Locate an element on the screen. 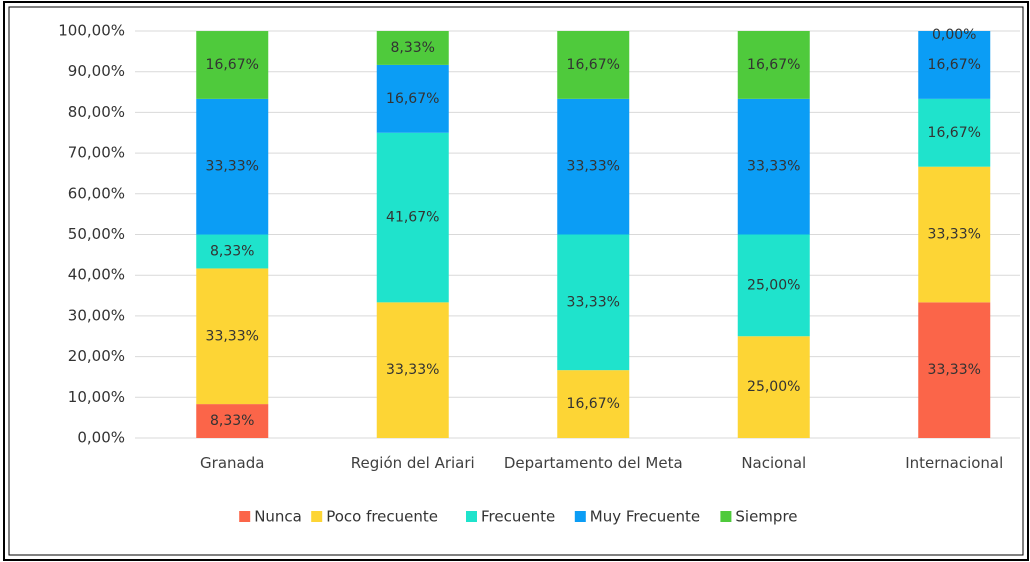 The width and height of the screenshot is (1030, 562). y-tick-label: 30,00% is located at coordinates (96, 315).